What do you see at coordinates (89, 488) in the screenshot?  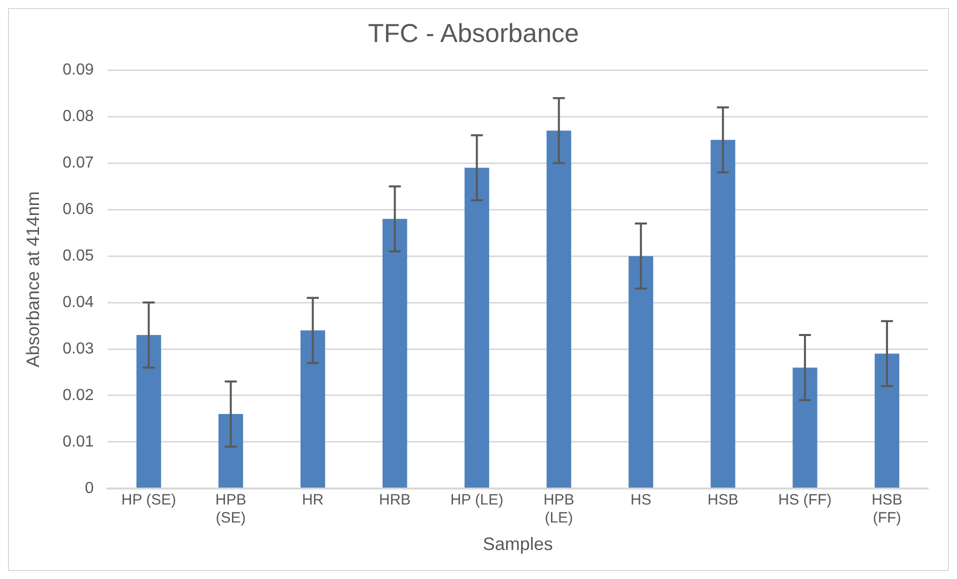 I see `y-tick-label: 0` at bounding box center [89, 488].